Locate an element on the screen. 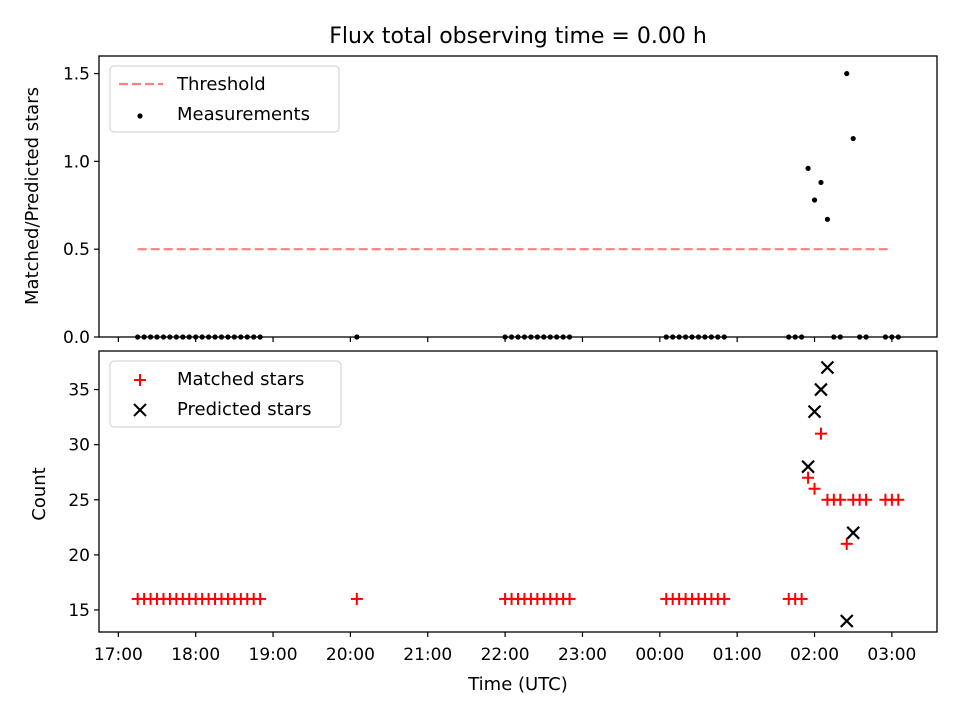 The width and height of the screenshot is (960, 720). y-tick-label: 15 is located at coordinates (79, 611).